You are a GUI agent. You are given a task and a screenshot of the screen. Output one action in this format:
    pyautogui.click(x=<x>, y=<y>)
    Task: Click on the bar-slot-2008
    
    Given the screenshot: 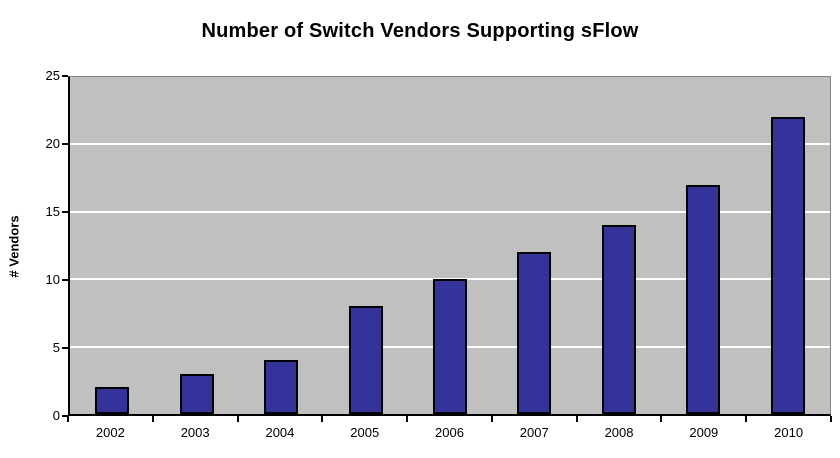 What is the action you would take?
    pyautogui.click(x=619, y=245)
    